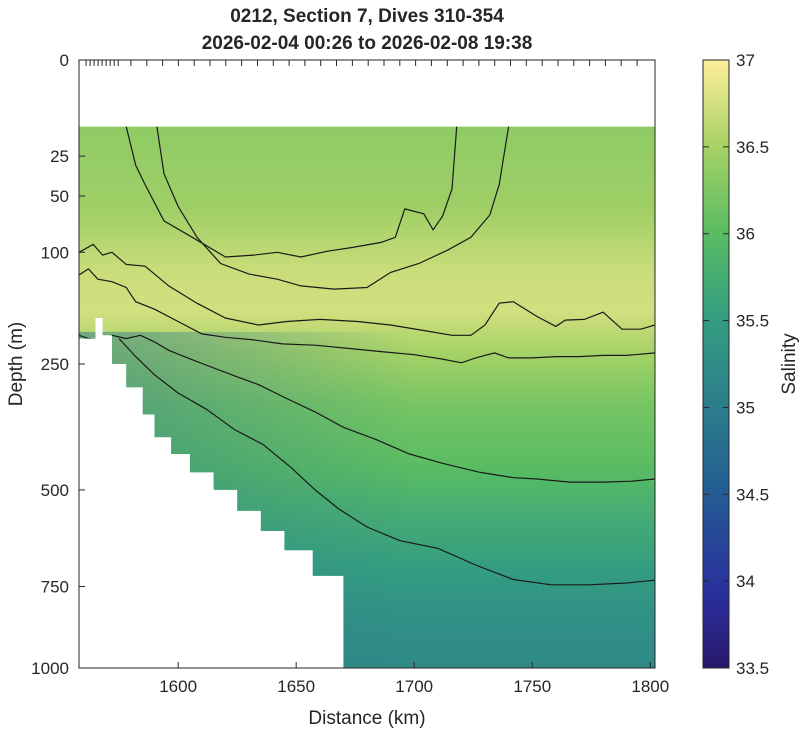 This screenshot has width=800, height=729. What do you see at coordinates (745, 581) in the screenshot?
I see `colorbar-tick-label: 34` at bounding box center [745, 581].